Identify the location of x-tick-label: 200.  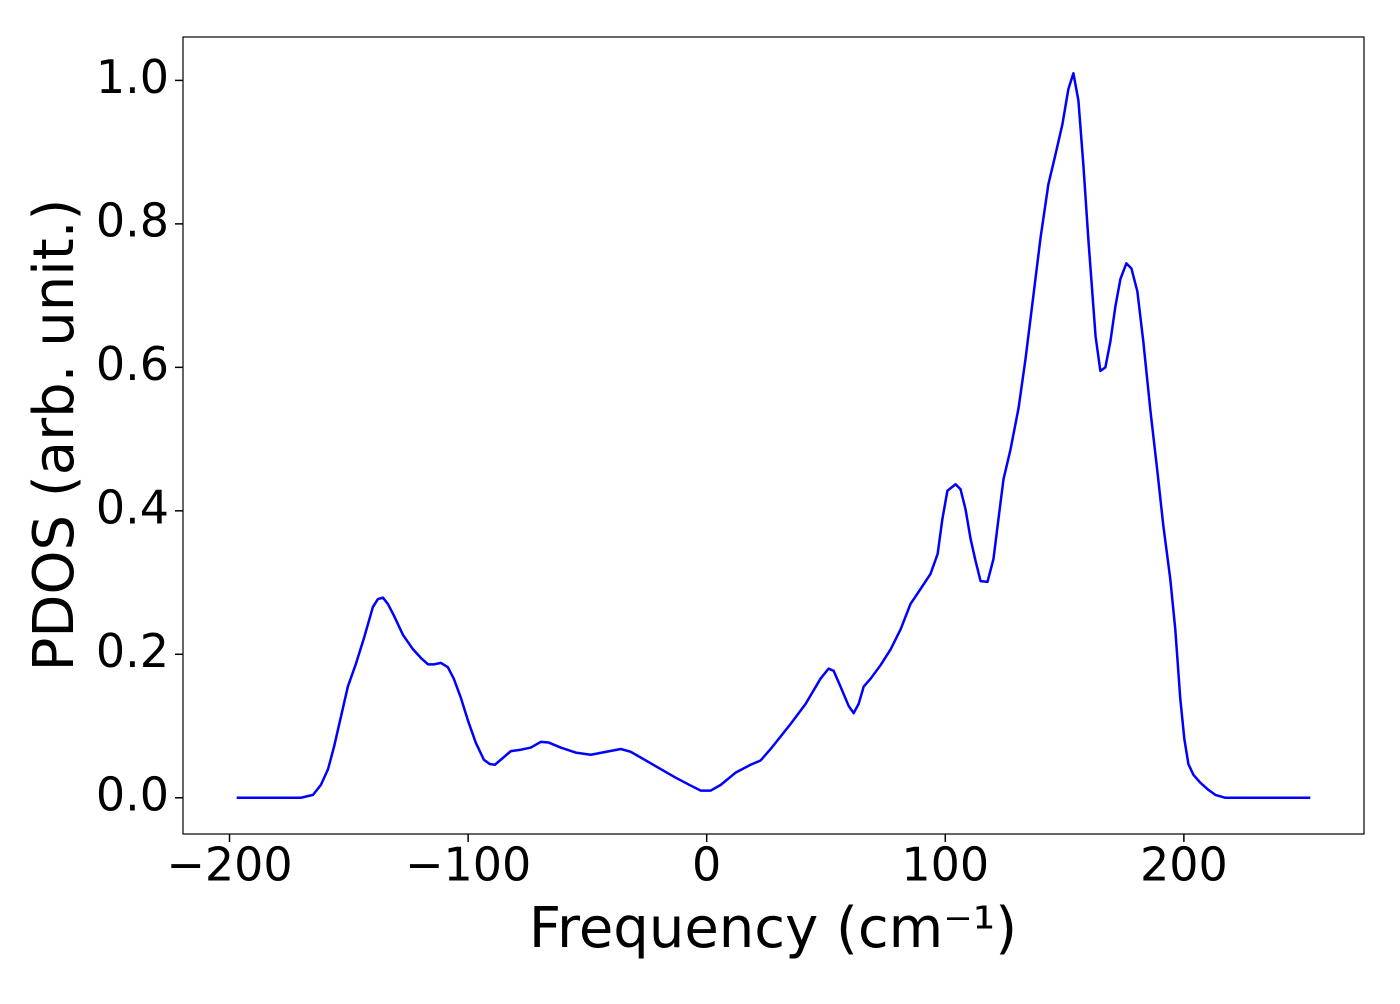
(1184, 865).